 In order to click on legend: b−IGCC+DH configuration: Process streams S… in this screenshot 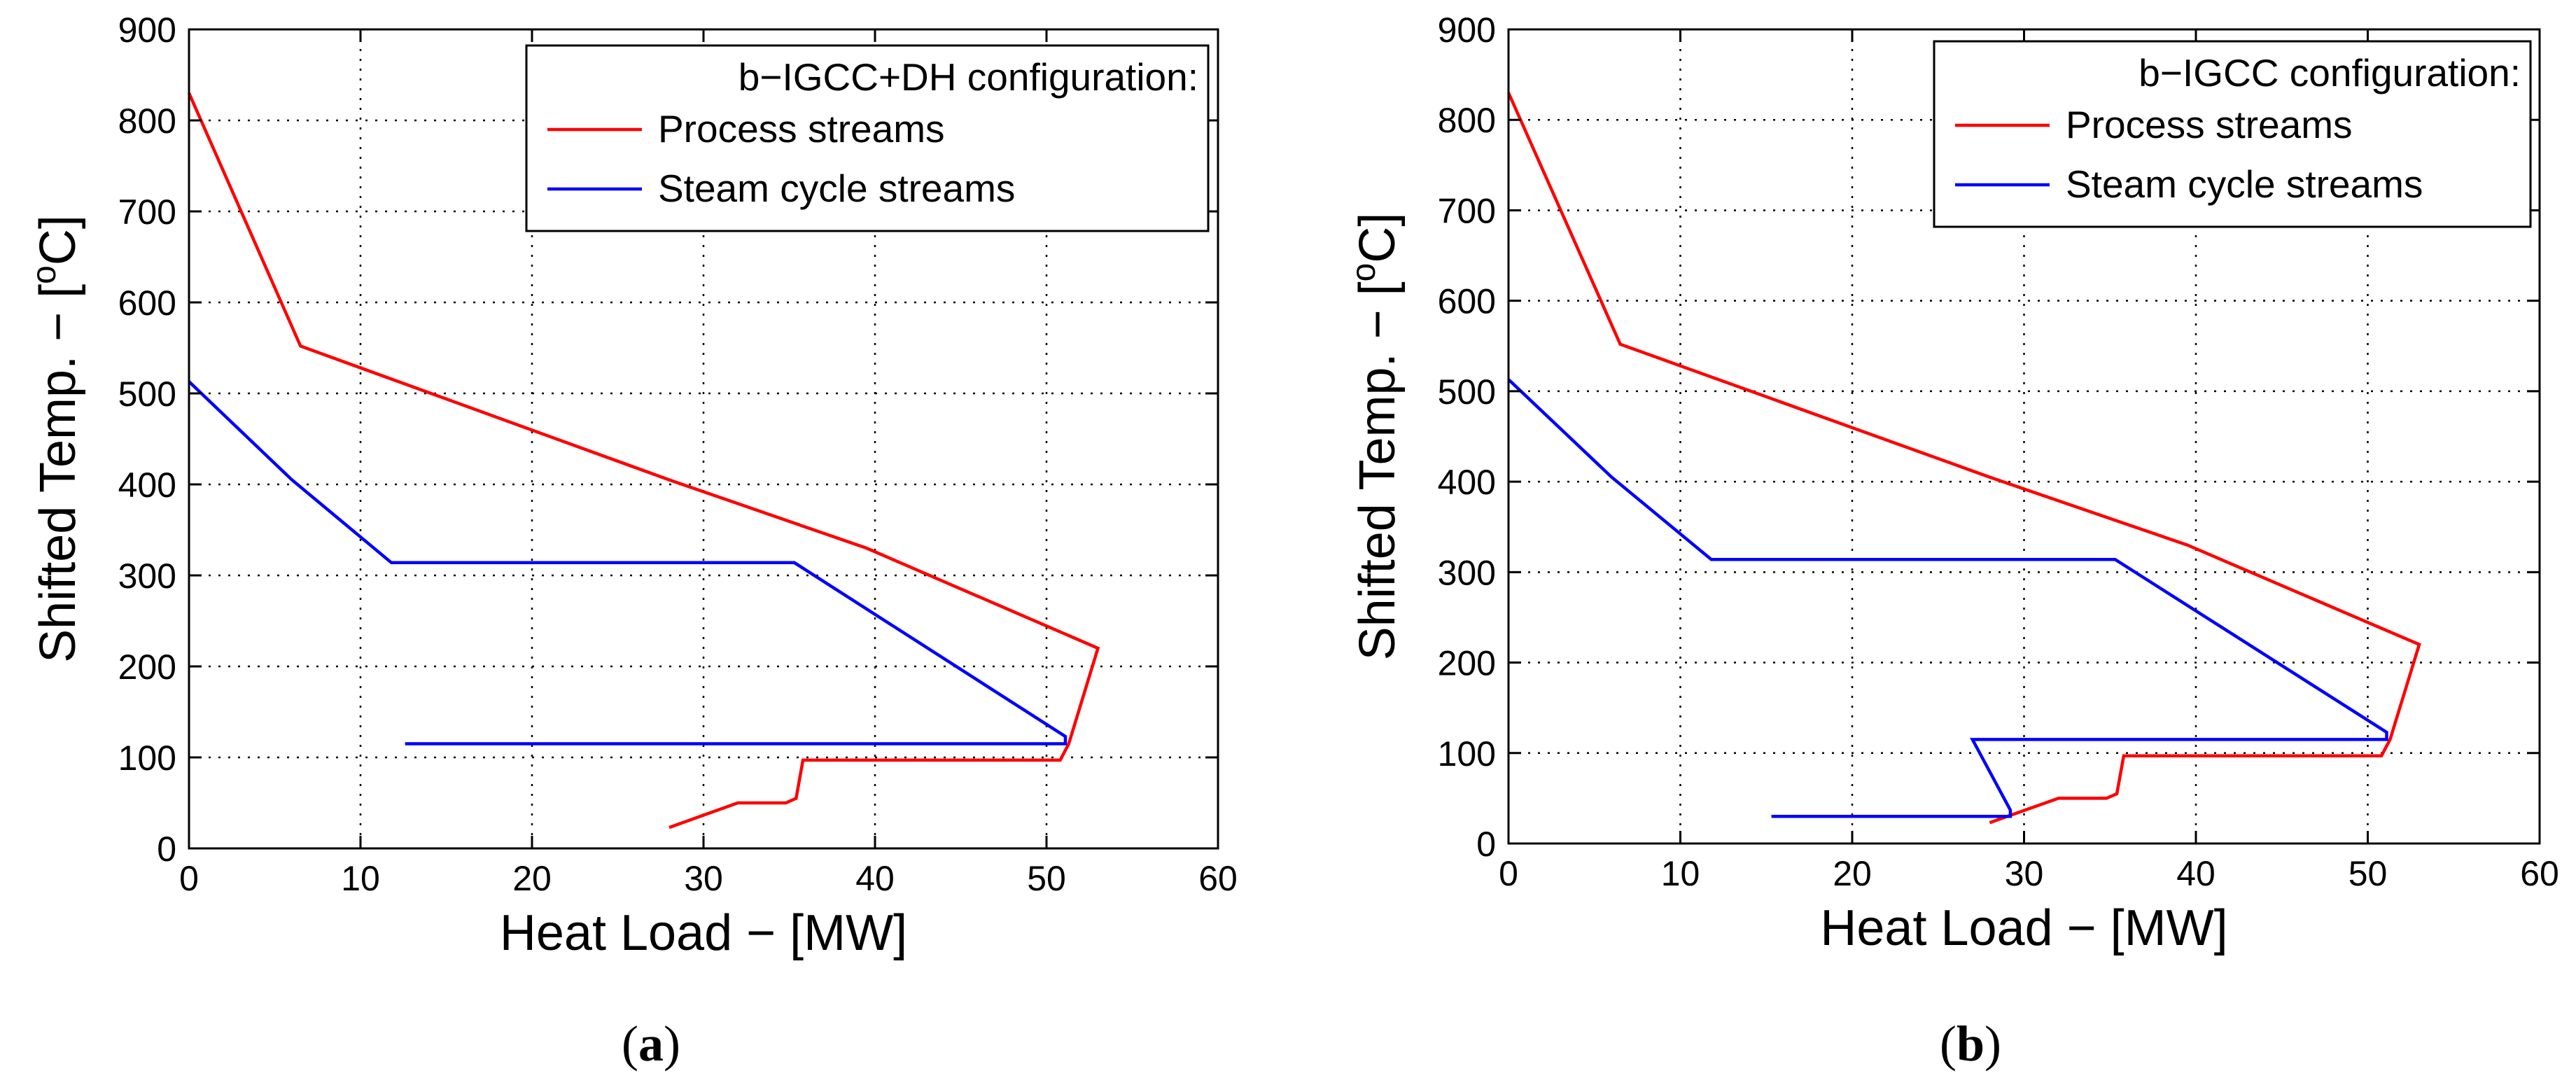, I will do `click(867, 138)`.